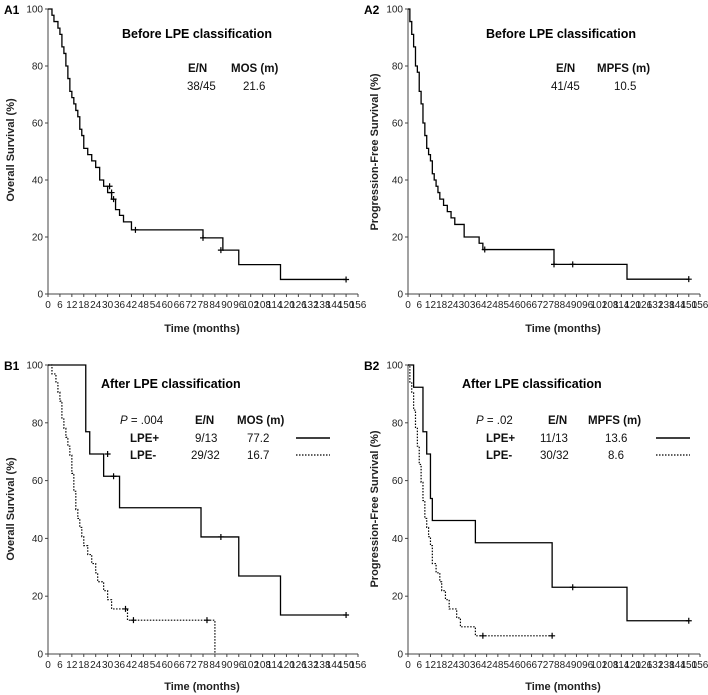 Image resolution: width=708 pixels, height=695 pixels. I want to click on y-axis-title: Overall Survival (%), so click(11, 509).